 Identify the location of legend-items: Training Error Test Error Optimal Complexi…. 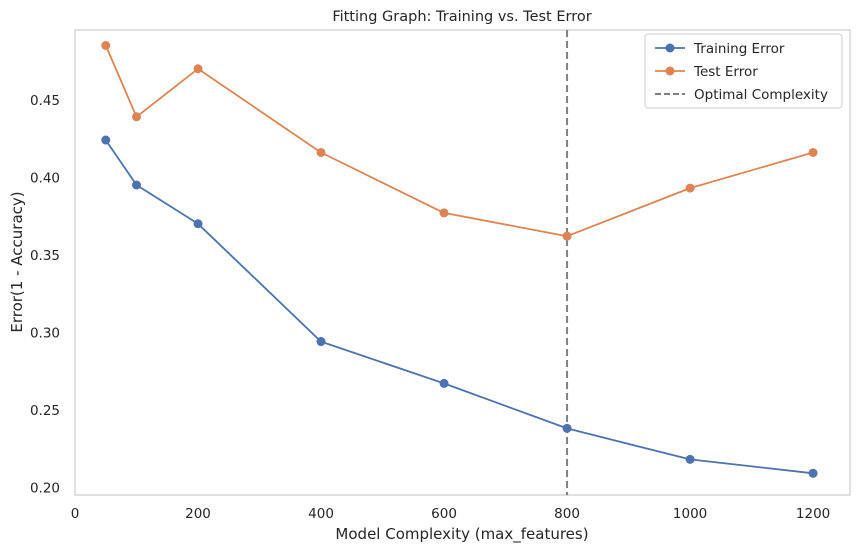
(741, 72).